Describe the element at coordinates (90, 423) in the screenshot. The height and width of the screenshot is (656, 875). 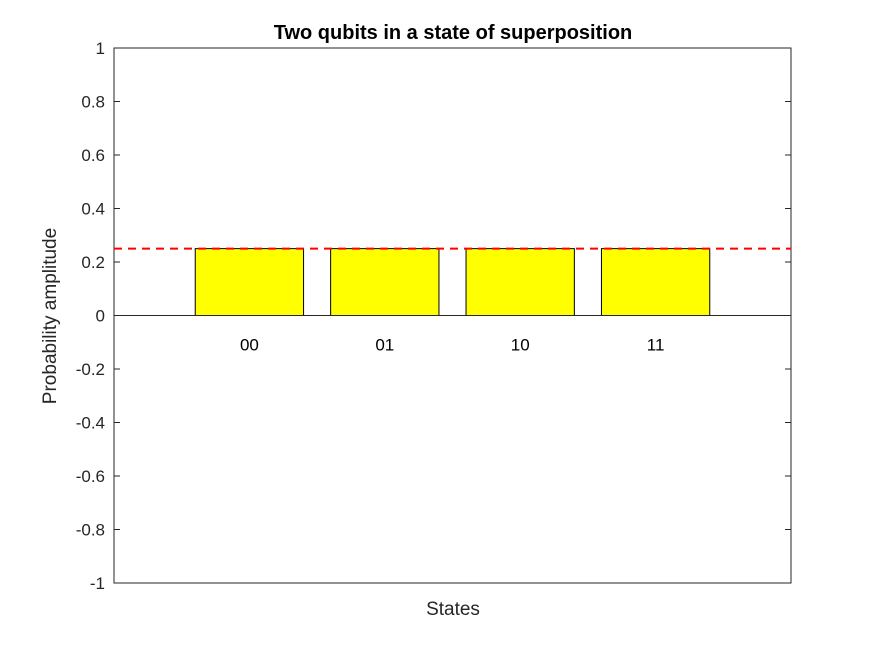
I see `y-tick-label: -0.4` at that location.